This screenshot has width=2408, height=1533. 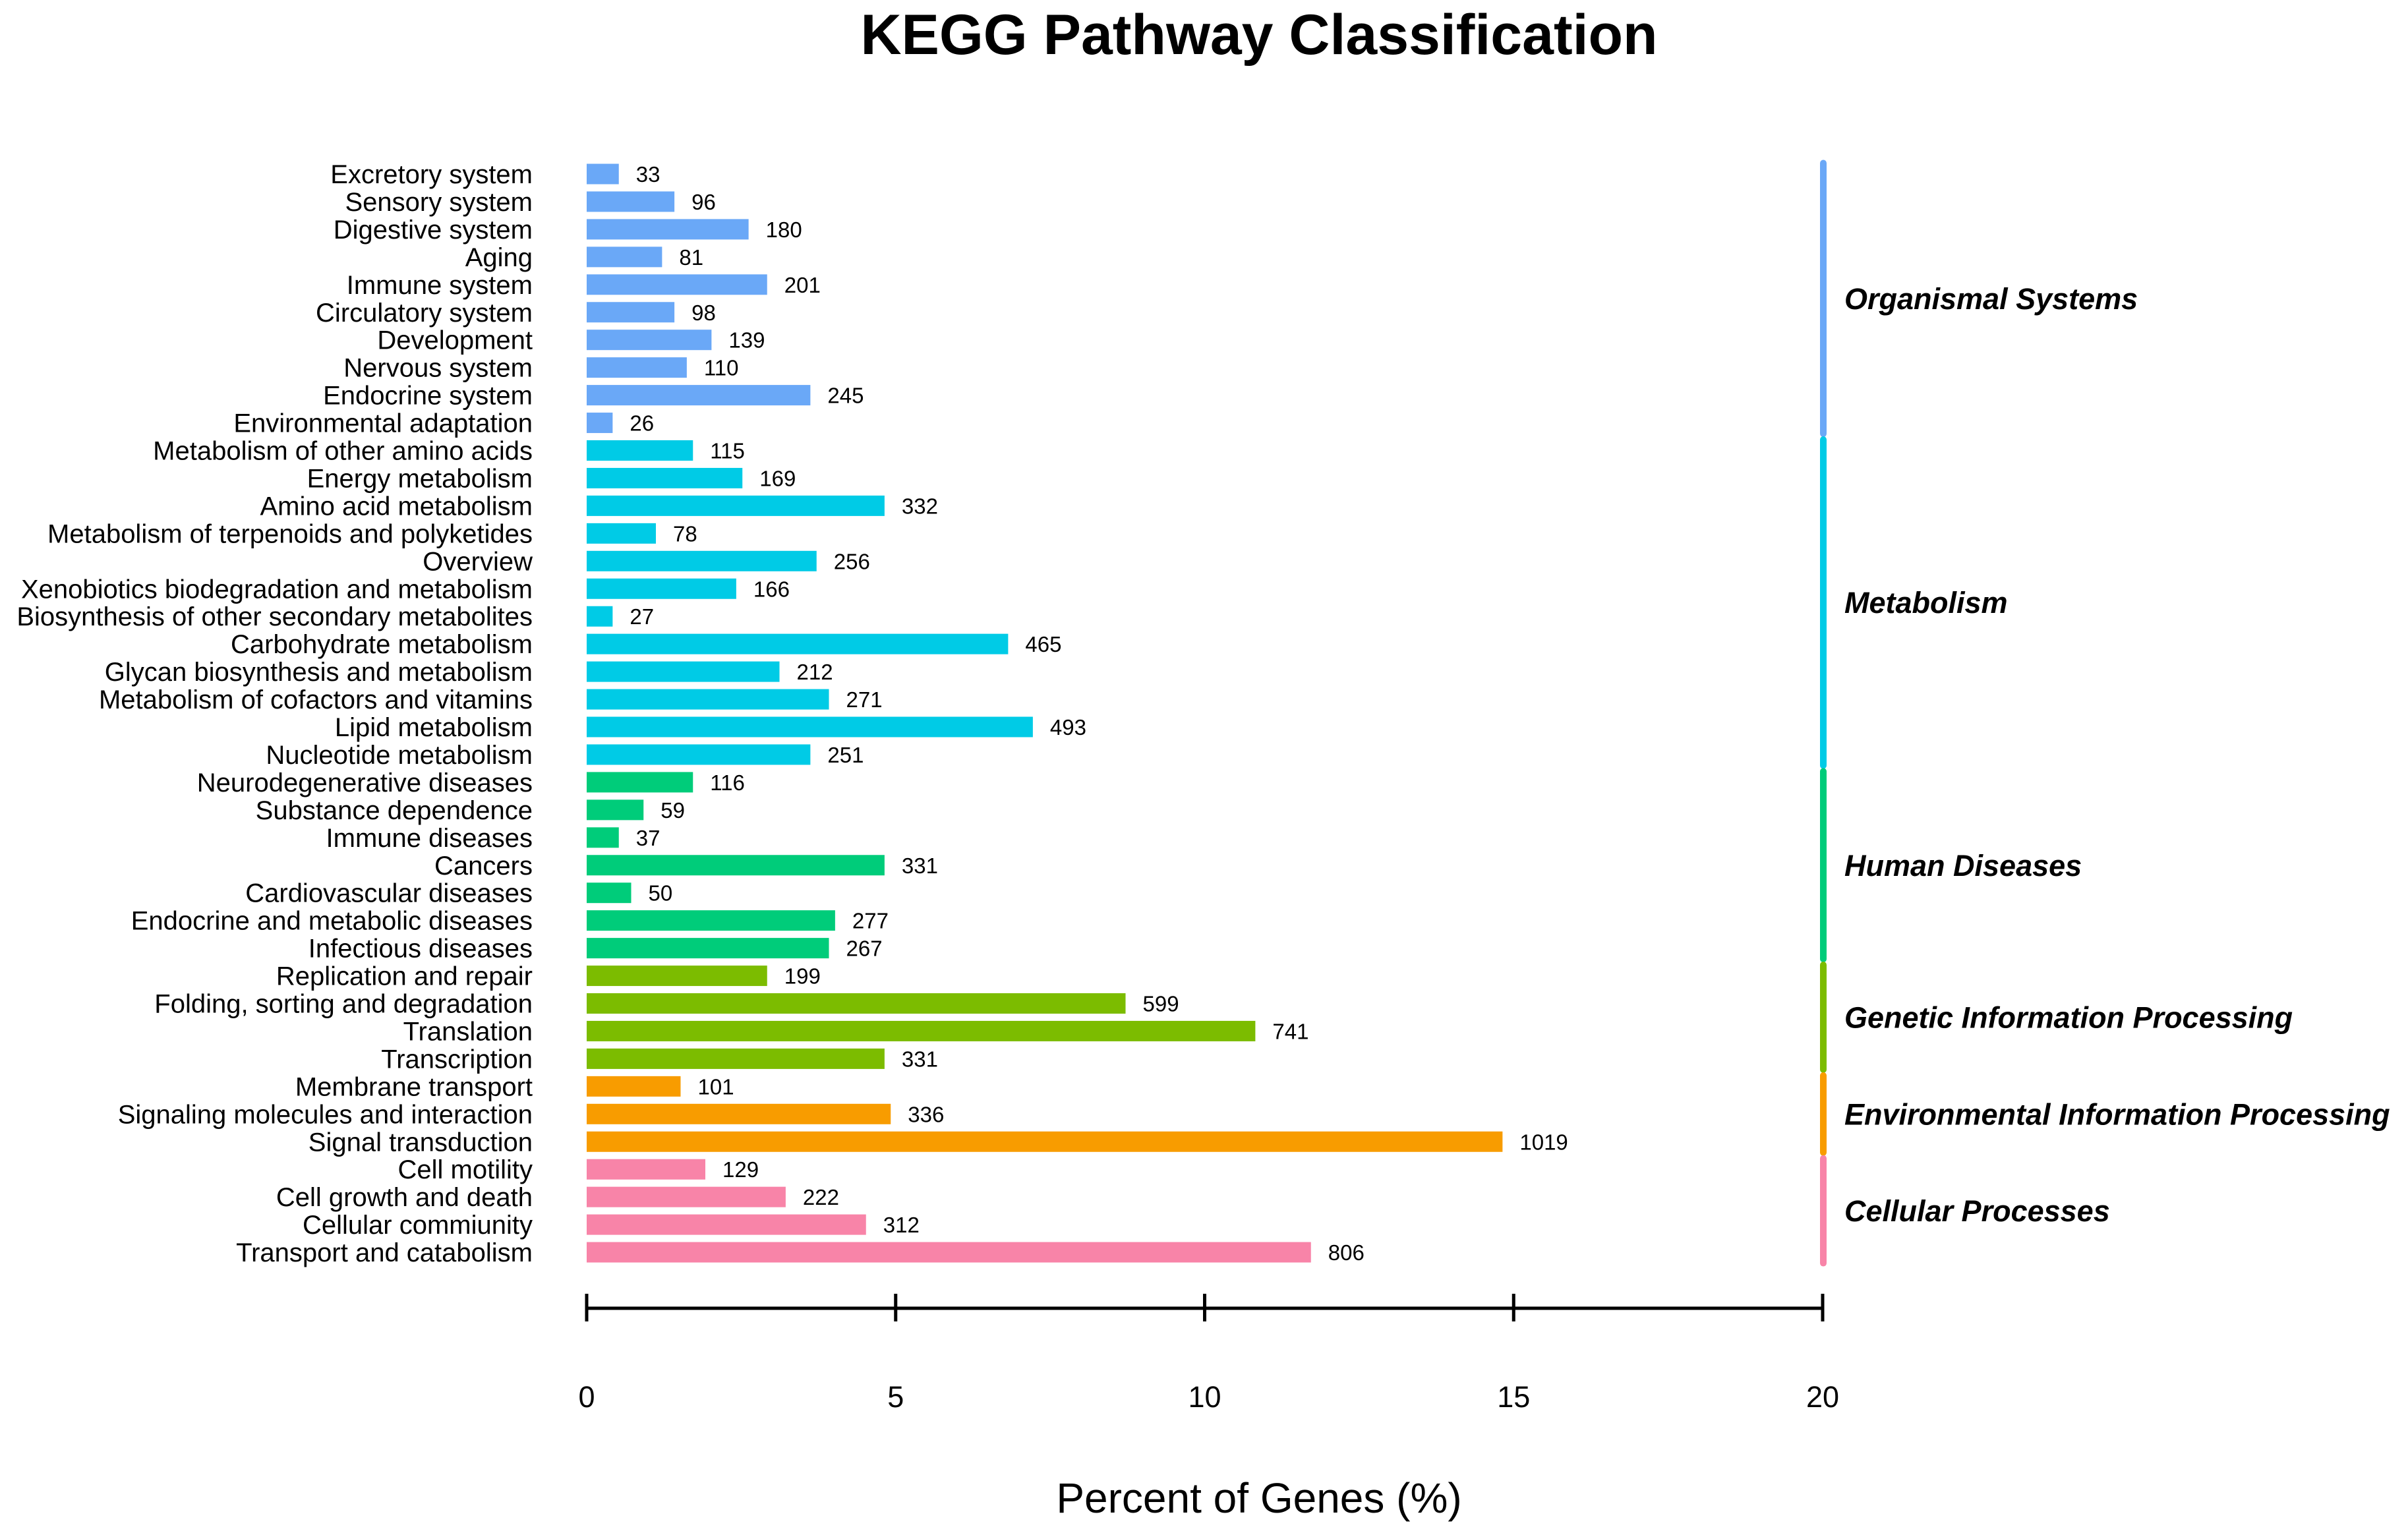 What do you see at coordinates (399, 756) in the screenshot?
I see `category-label: Nucleotide metabolism` at bounding box center [399, 756].